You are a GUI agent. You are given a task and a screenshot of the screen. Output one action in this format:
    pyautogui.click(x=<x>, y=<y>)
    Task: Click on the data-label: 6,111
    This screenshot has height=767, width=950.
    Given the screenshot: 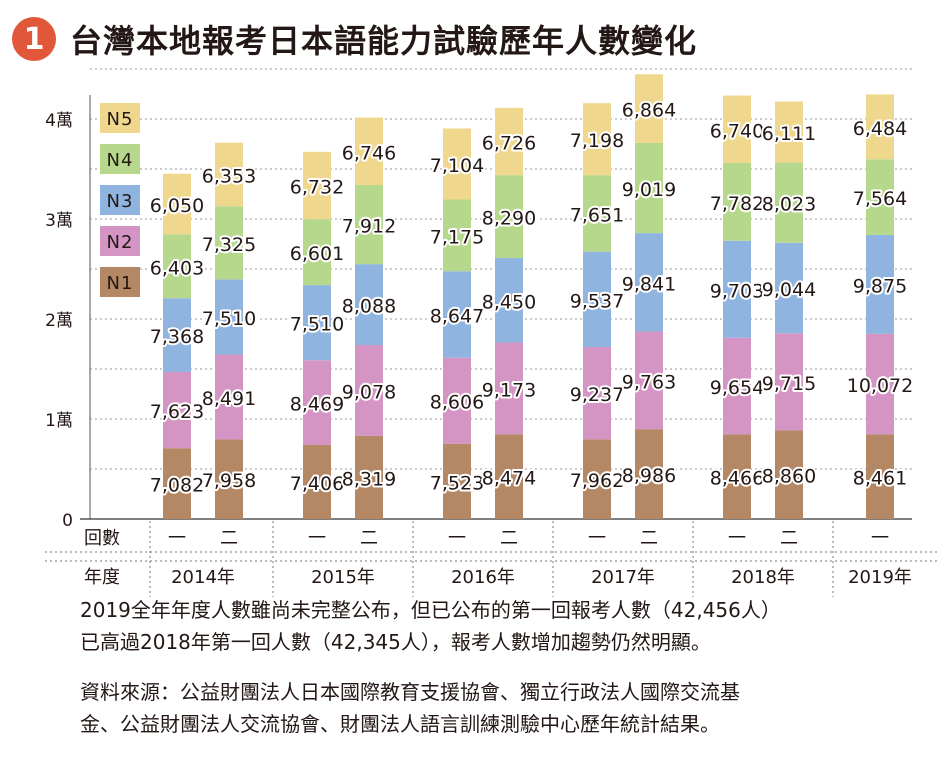 What is the action you would take?
    pyautogui.click(x=789, y=134)
    